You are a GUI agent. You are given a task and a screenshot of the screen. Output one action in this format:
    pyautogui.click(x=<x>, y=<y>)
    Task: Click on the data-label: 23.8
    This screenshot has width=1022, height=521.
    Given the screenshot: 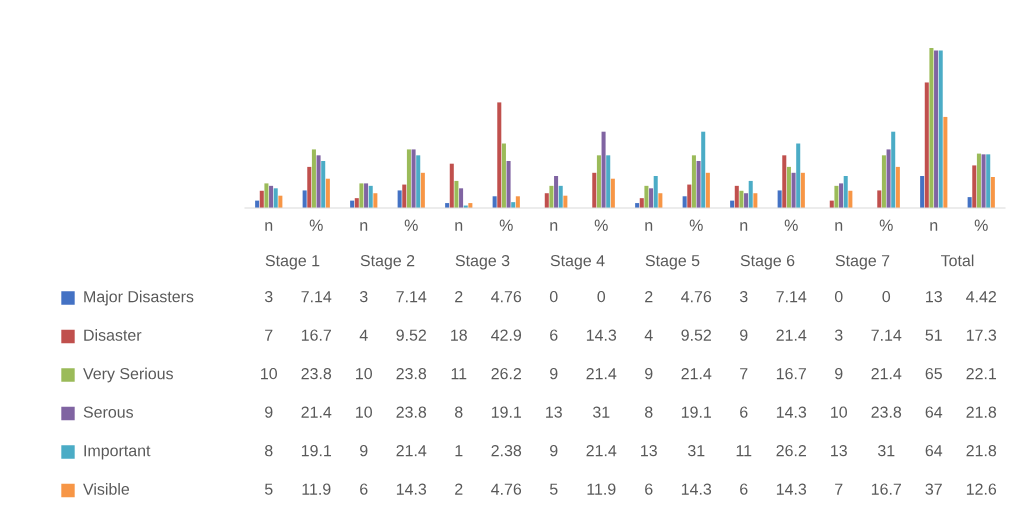 What is the action you would take?
    pyautogui.click(x=411, y=412)
    